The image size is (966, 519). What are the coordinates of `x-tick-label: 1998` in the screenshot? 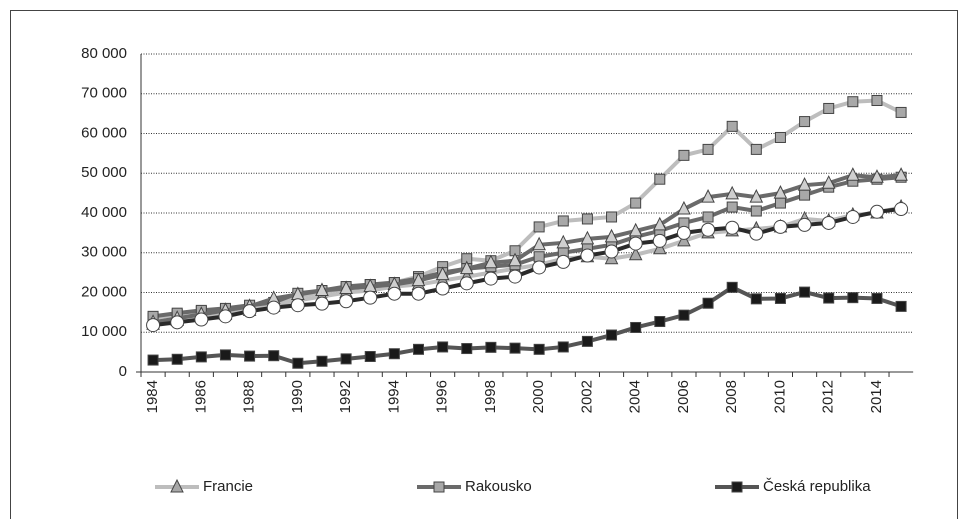 It's located at (490, 396).